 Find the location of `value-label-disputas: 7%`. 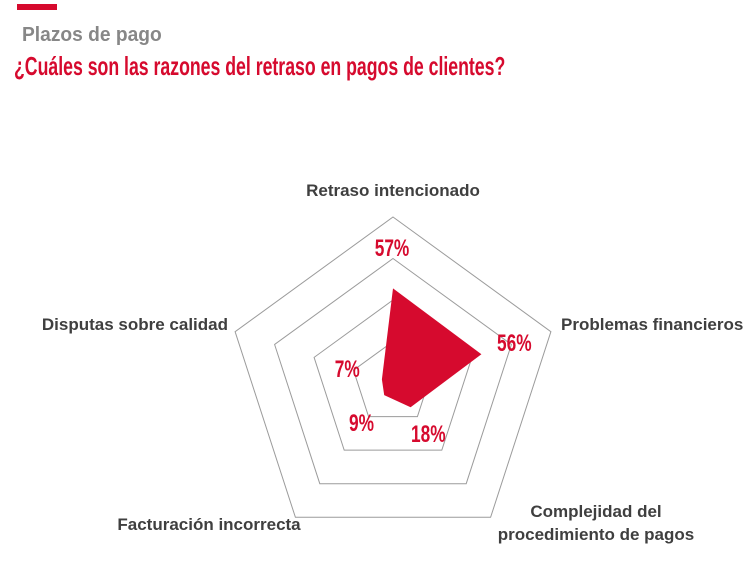

value-label-disputas: 7% is located at coordinates (347, 369).